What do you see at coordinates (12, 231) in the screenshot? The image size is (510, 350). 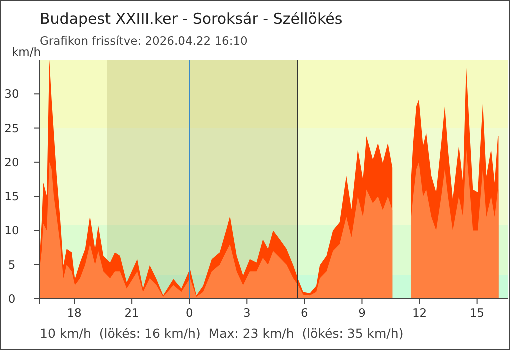 I see `y-tick-label: 10` at bounding box center [12, 231].